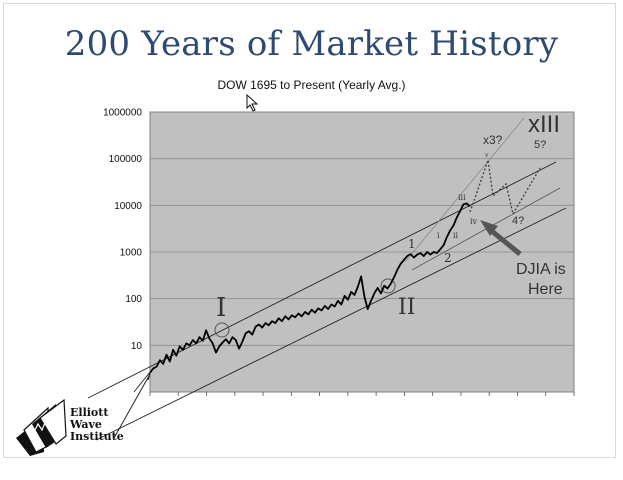  Describe the element at coordinates (489, 228) in the screenshot. I see `djia-arrow-head` at that location.